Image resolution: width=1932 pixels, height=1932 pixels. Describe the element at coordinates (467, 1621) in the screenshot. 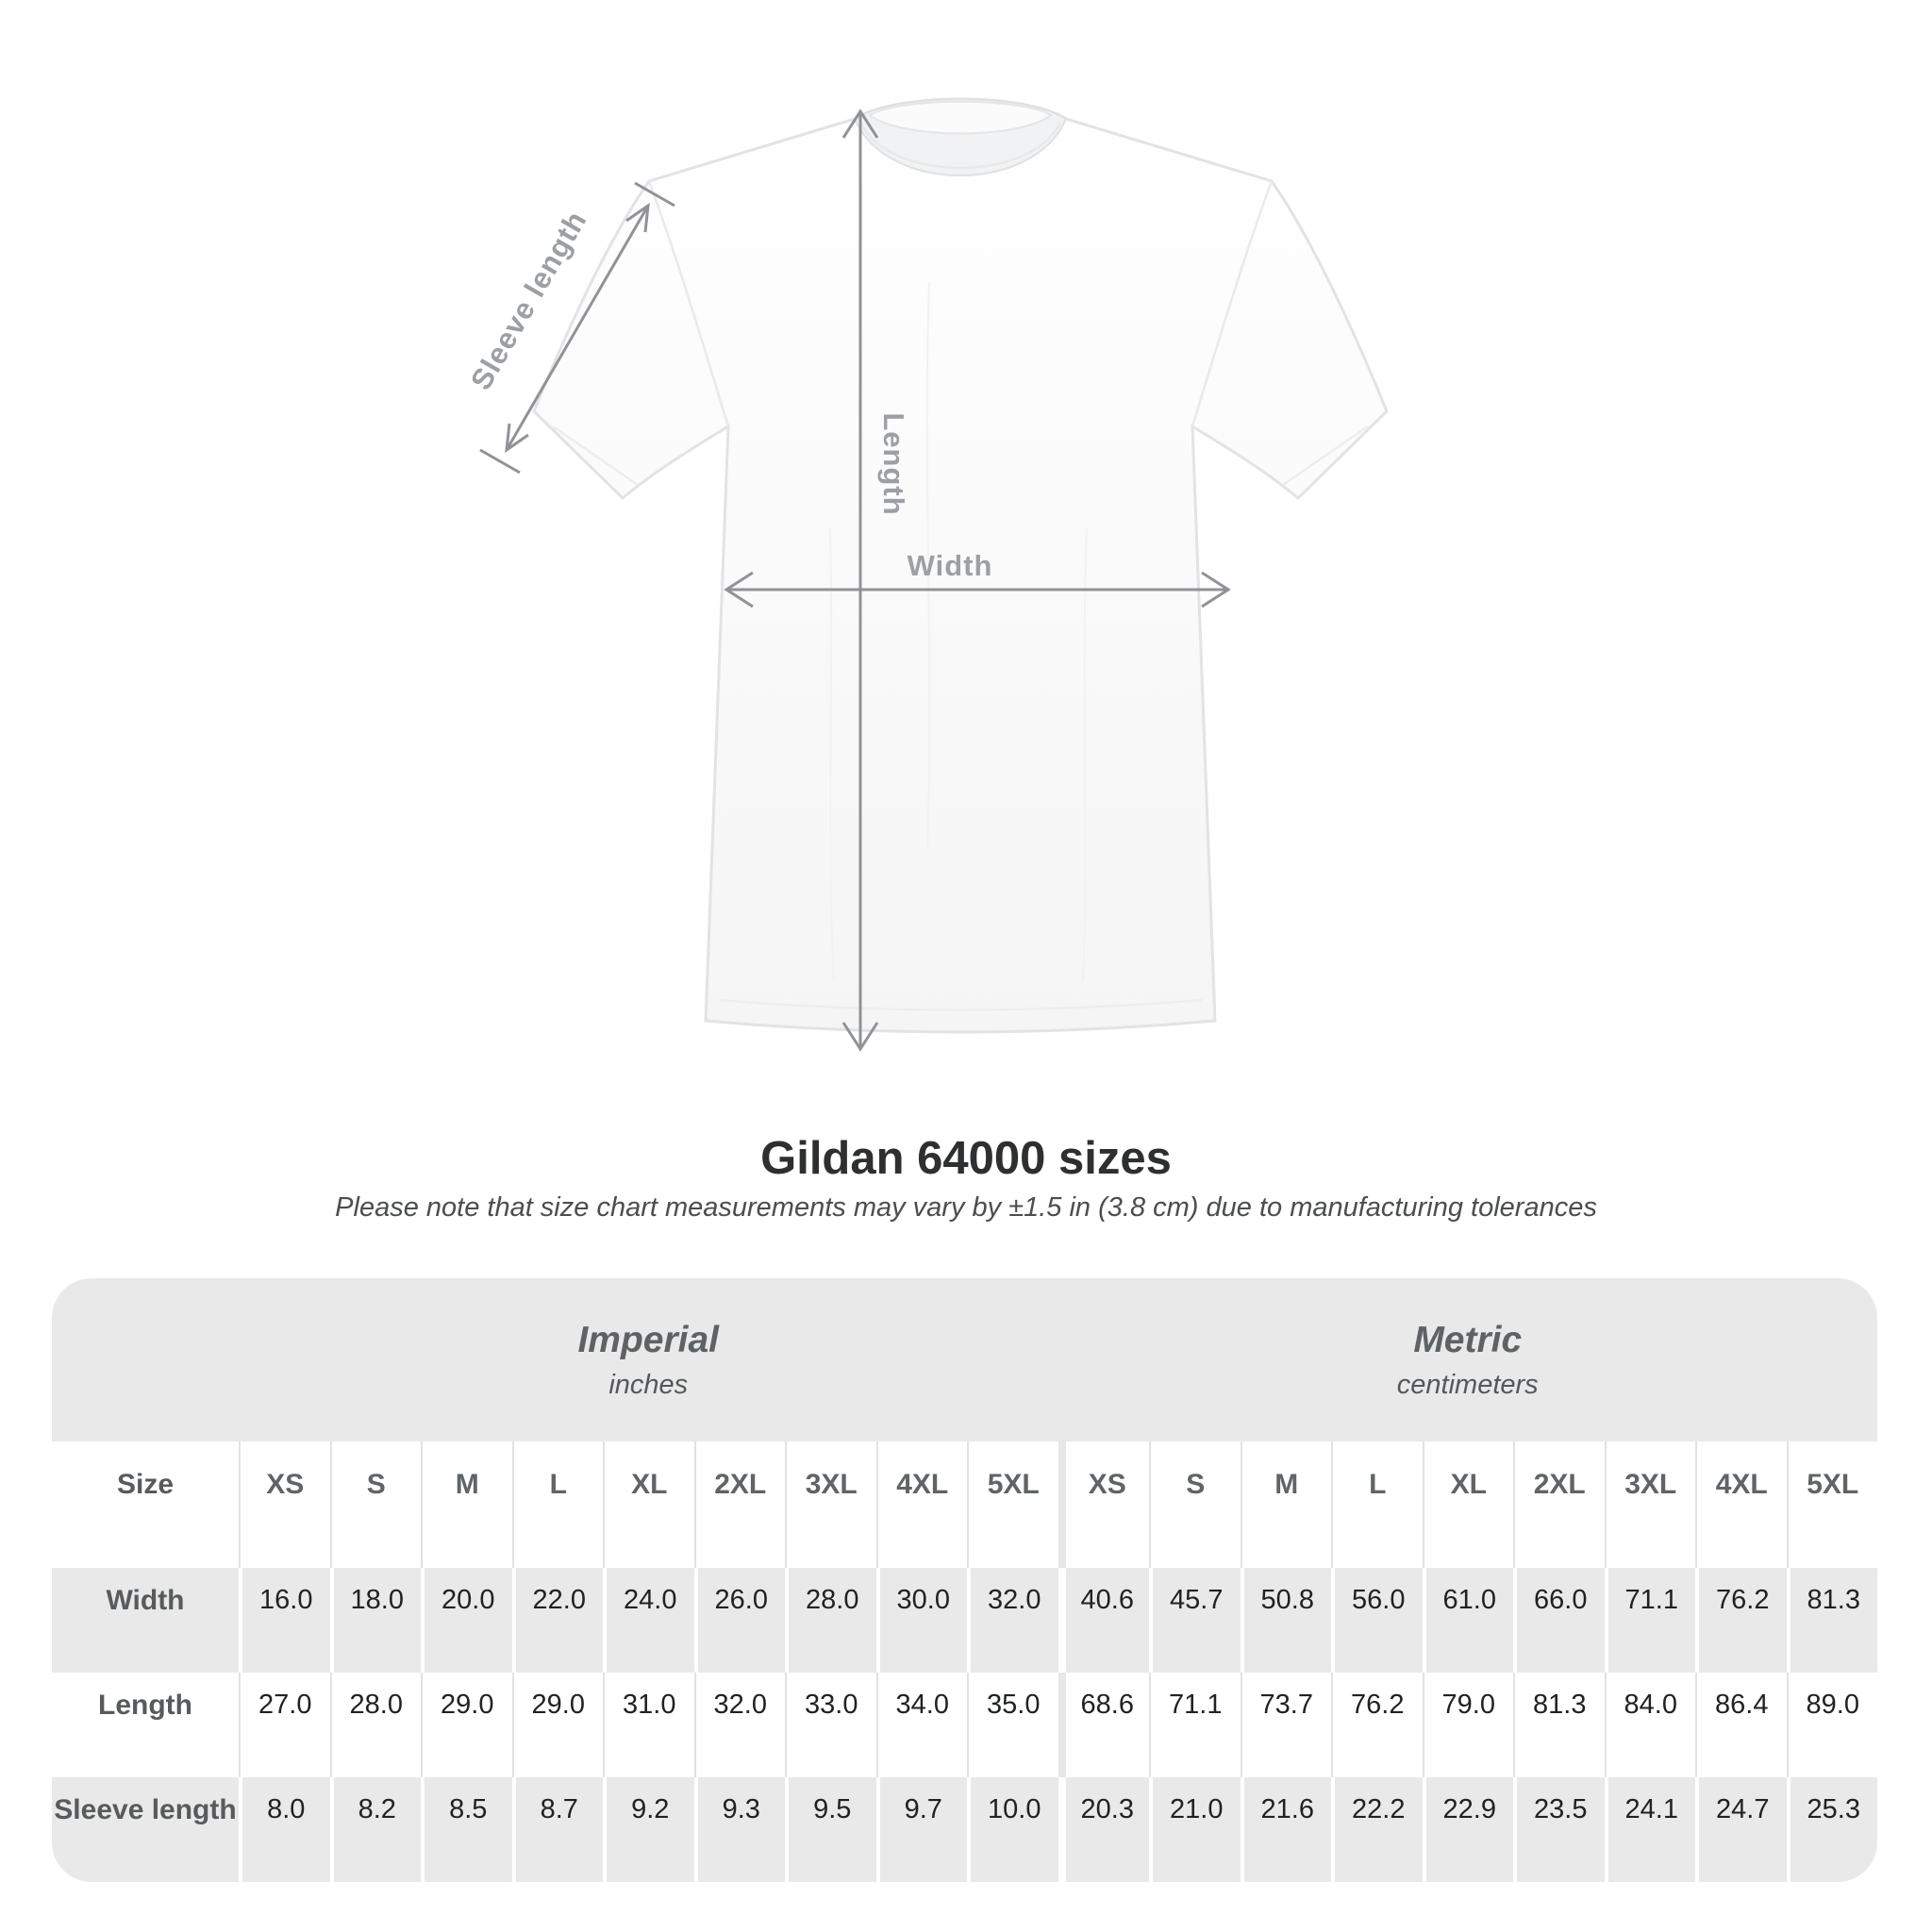

I see `value-cell: 20.0` at that location.